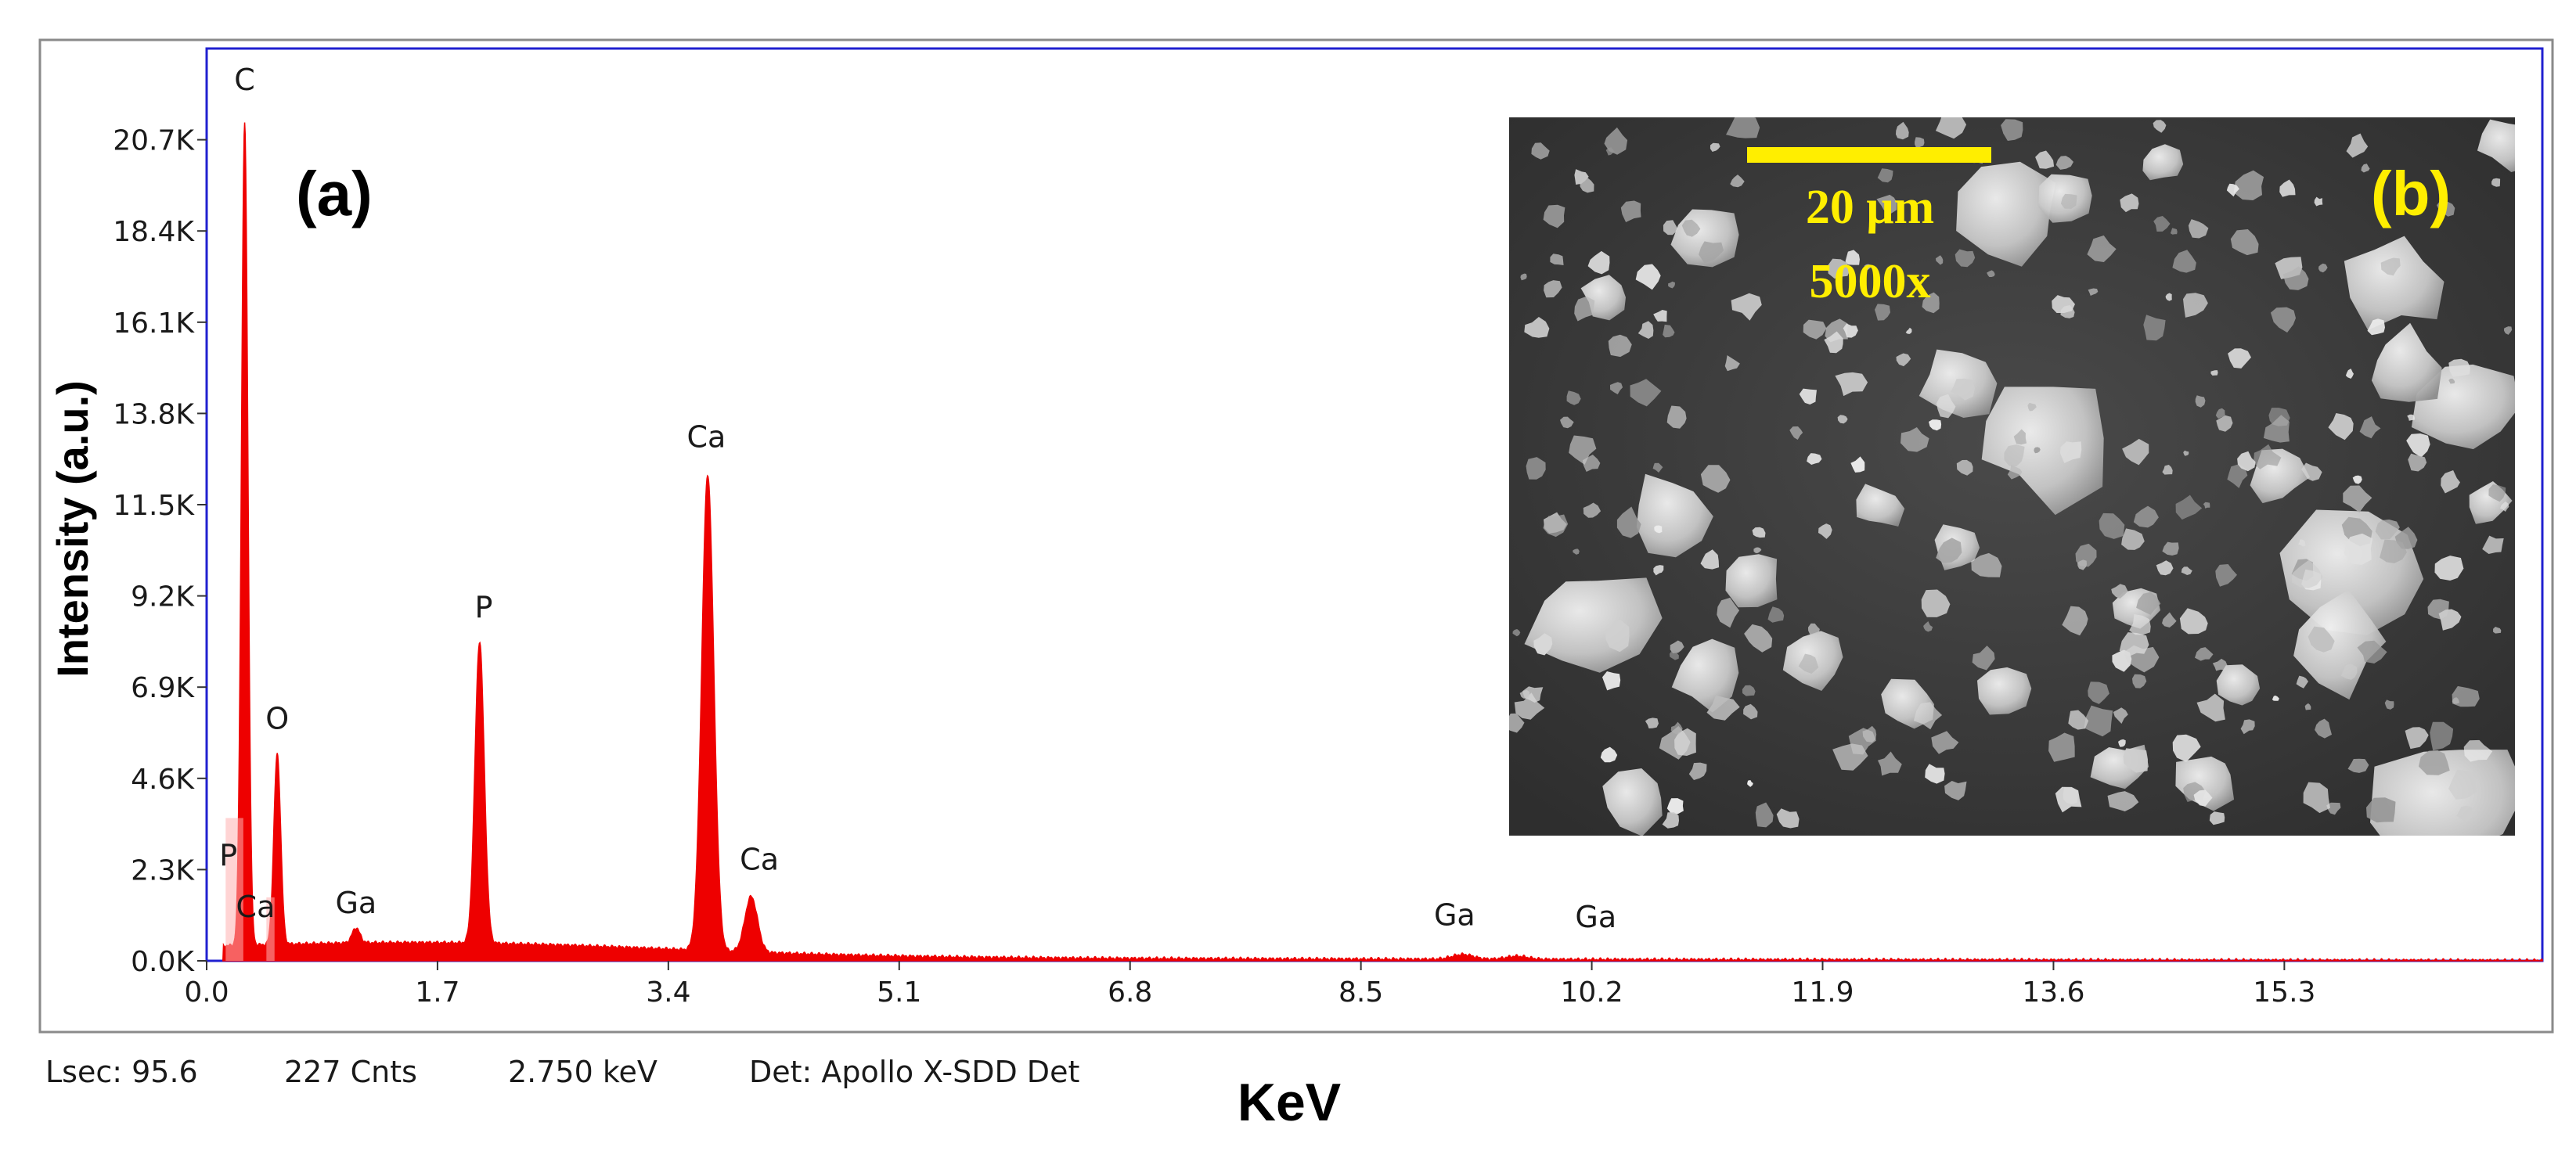 This screenshot has height=1158, width=2576. Describe the element at coordinates (270, 929) in the screenshot. I see `low-energy-shading` at that location.